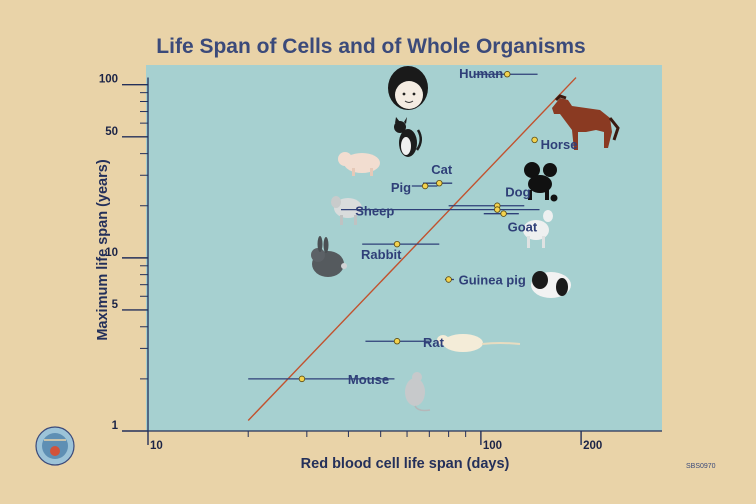  Describe the element at coordinates (381, 254) in the screenshot. I see `rabbit-label: Rabbit` at that location.